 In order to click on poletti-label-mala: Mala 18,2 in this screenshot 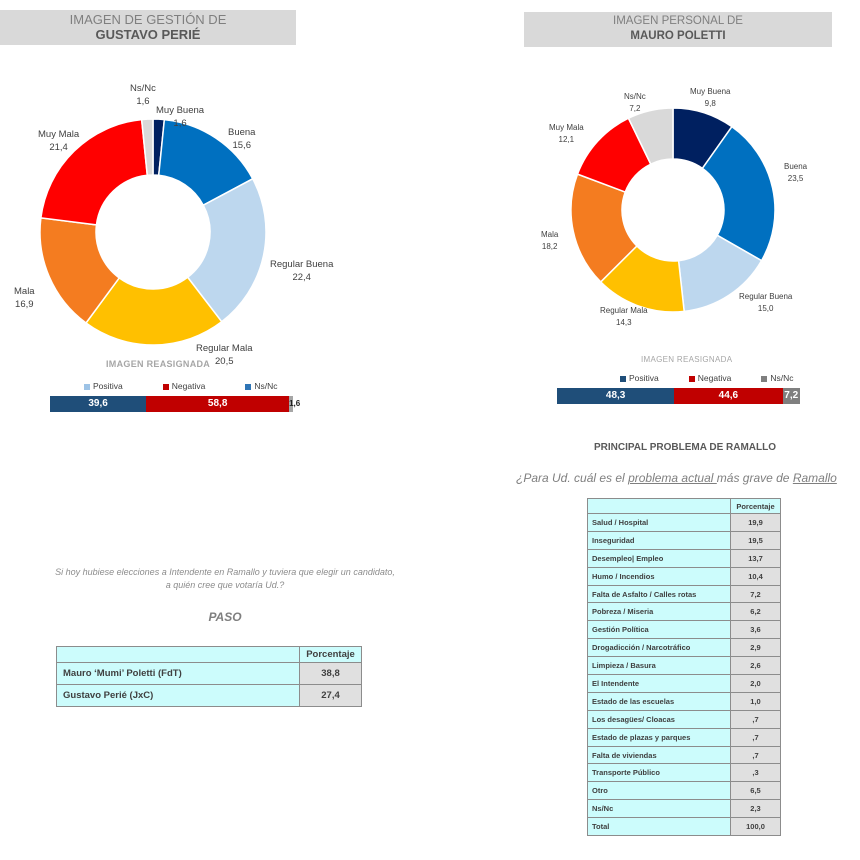, I will do `click(550, 240)`.